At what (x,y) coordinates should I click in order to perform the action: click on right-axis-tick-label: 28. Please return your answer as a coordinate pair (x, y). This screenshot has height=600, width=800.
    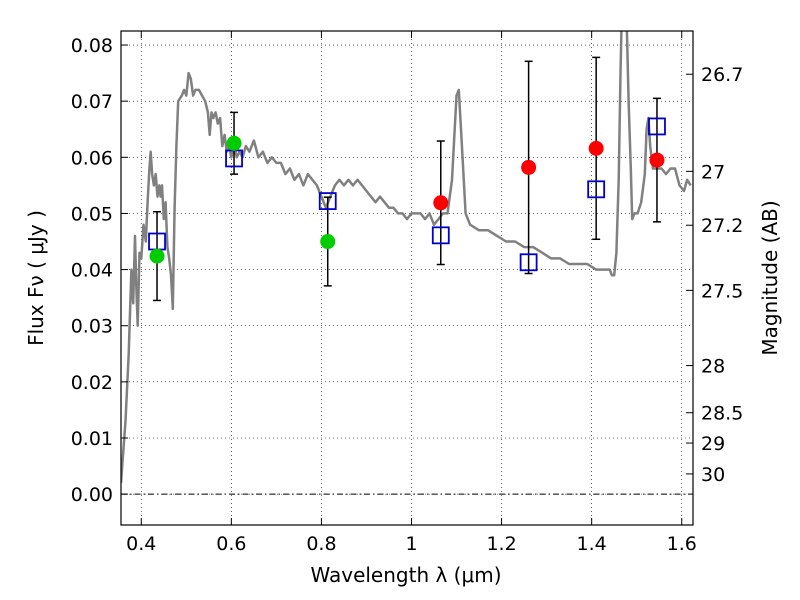
    Looking at the image, I should click on (713, 367).